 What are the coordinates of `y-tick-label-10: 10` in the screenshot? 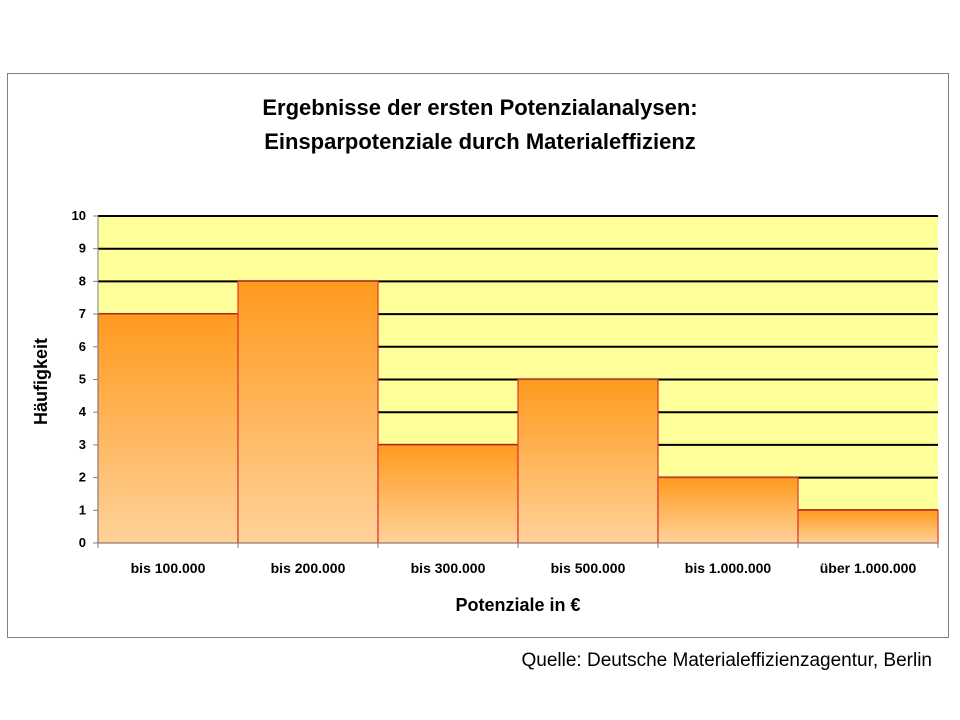 It's located at (79, 215).